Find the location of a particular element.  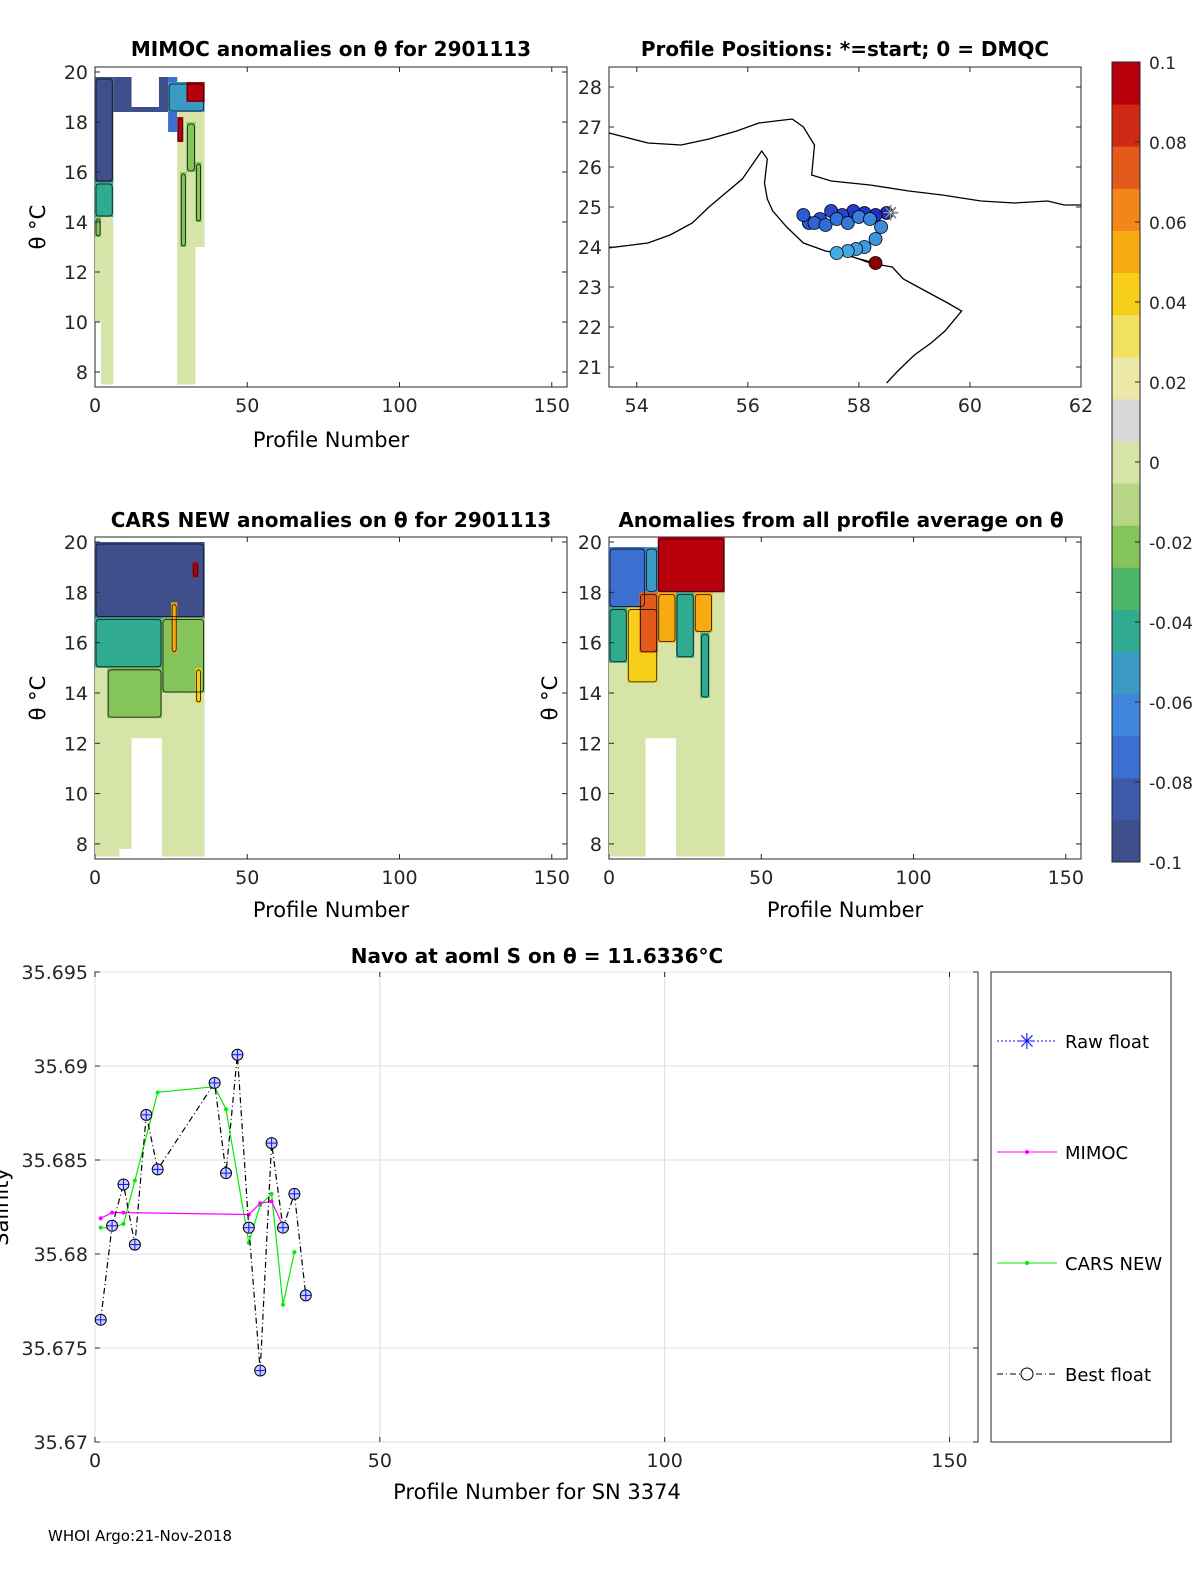

cars-axes: 0 50 100 150 8 10 12 14 16 18 20 is located at coordinates (317, 710).